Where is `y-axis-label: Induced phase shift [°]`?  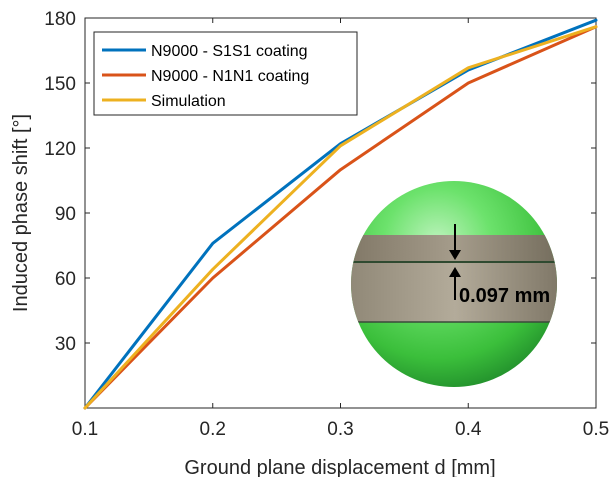 y-axis-label: Induced phase shift [°] is located at coordinates (21, 213).